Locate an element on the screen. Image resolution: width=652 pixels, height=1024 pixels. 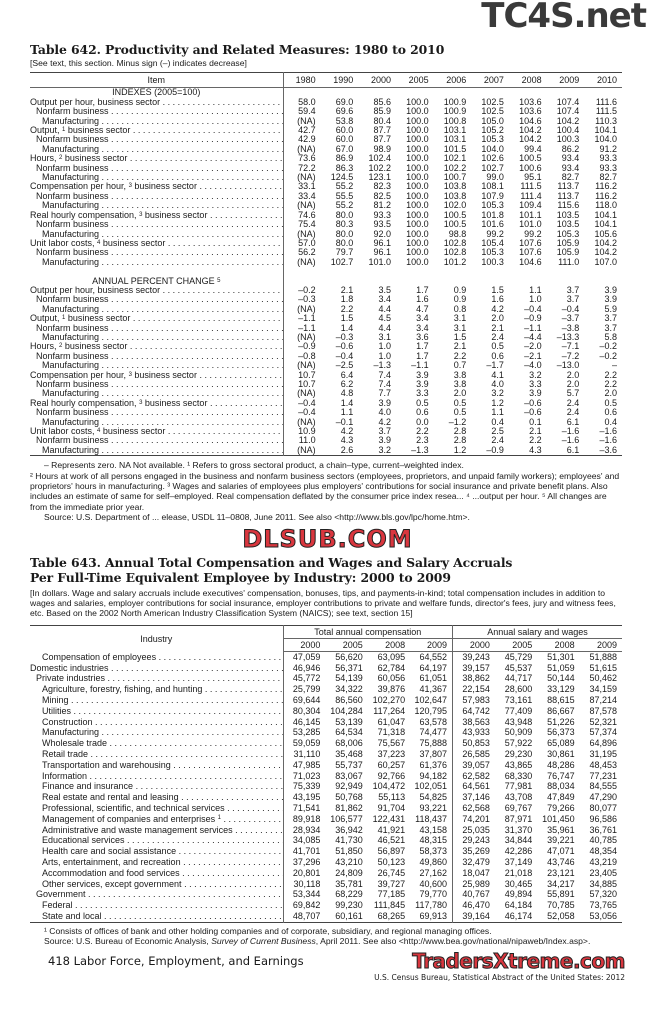
value-cell: 105.2 is located at coordinates (492, 131).